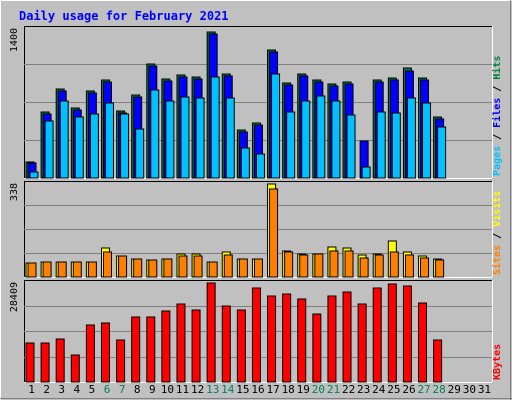 The height and width of the screenshot is (400, 512). I want to click on x-tick-label-day-4: 4, so click(77, 389).